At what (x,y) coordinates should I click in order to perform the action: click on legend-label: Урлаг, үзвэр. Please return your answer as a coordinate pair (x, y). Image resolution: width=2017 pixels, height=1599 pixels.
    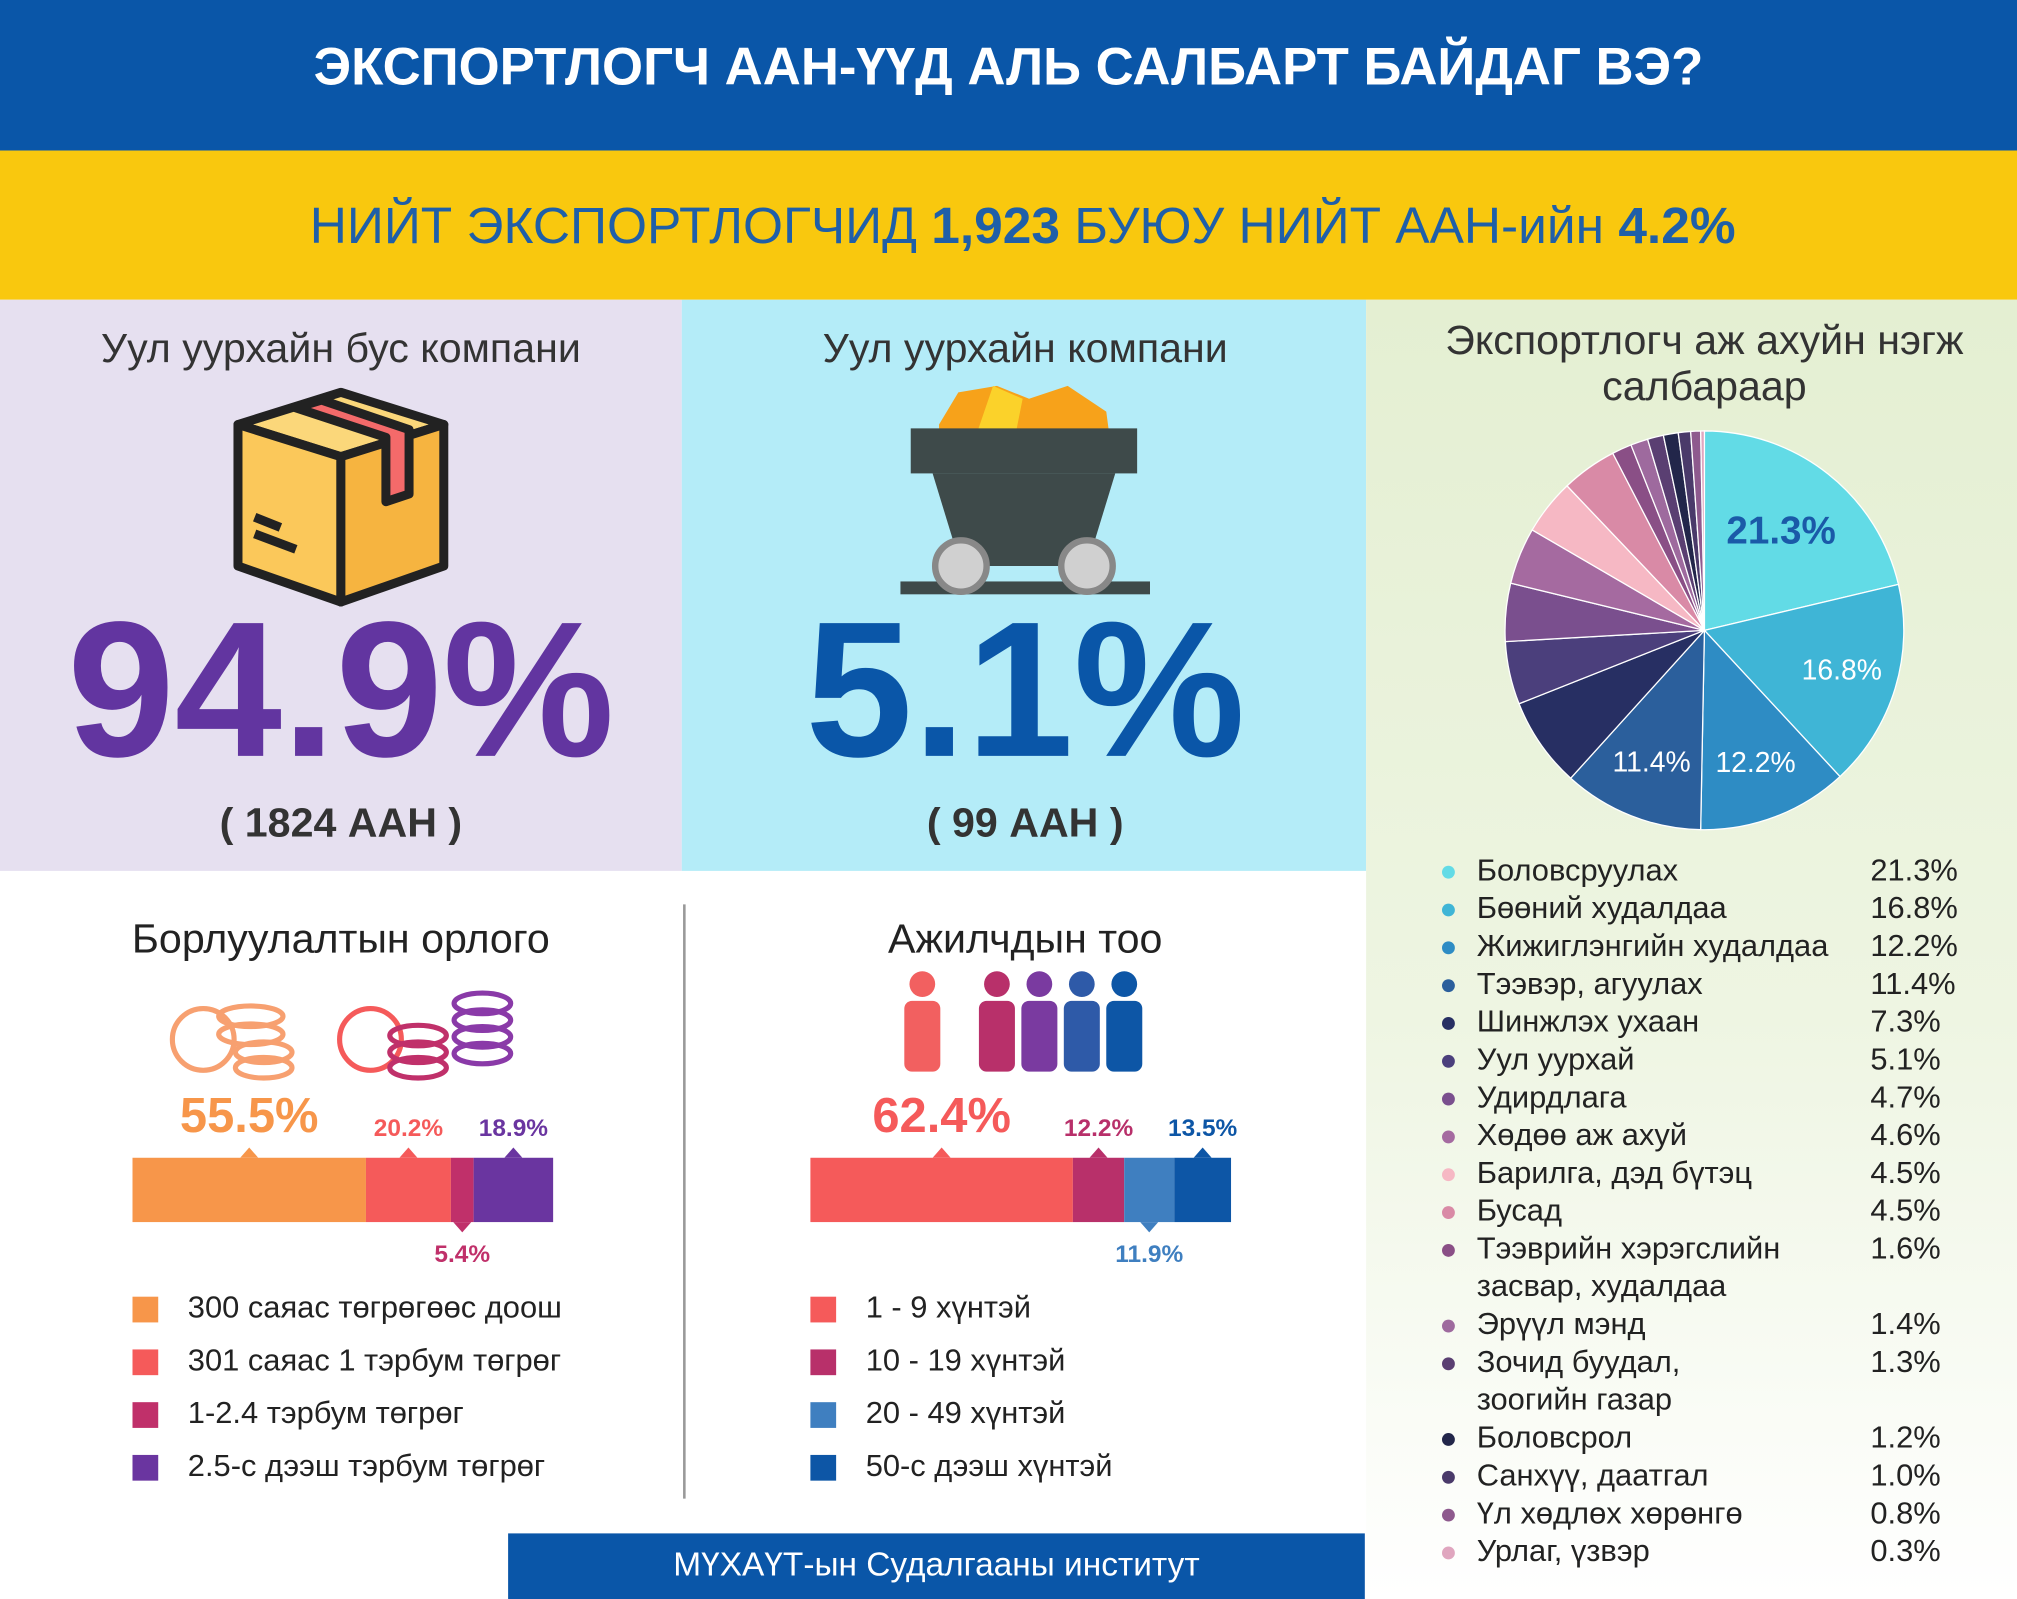
    Looking at the image, I should click on (1563, 1550).